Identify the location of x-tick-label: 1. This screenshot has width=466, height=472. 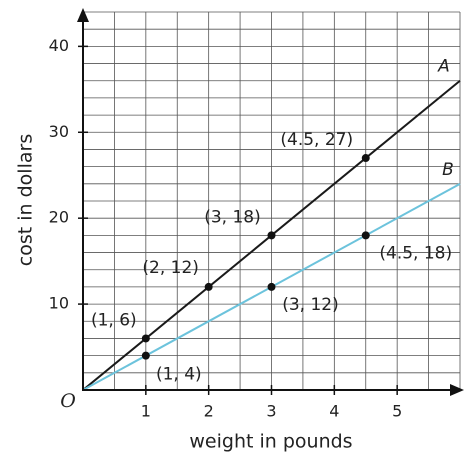
(146, 411).